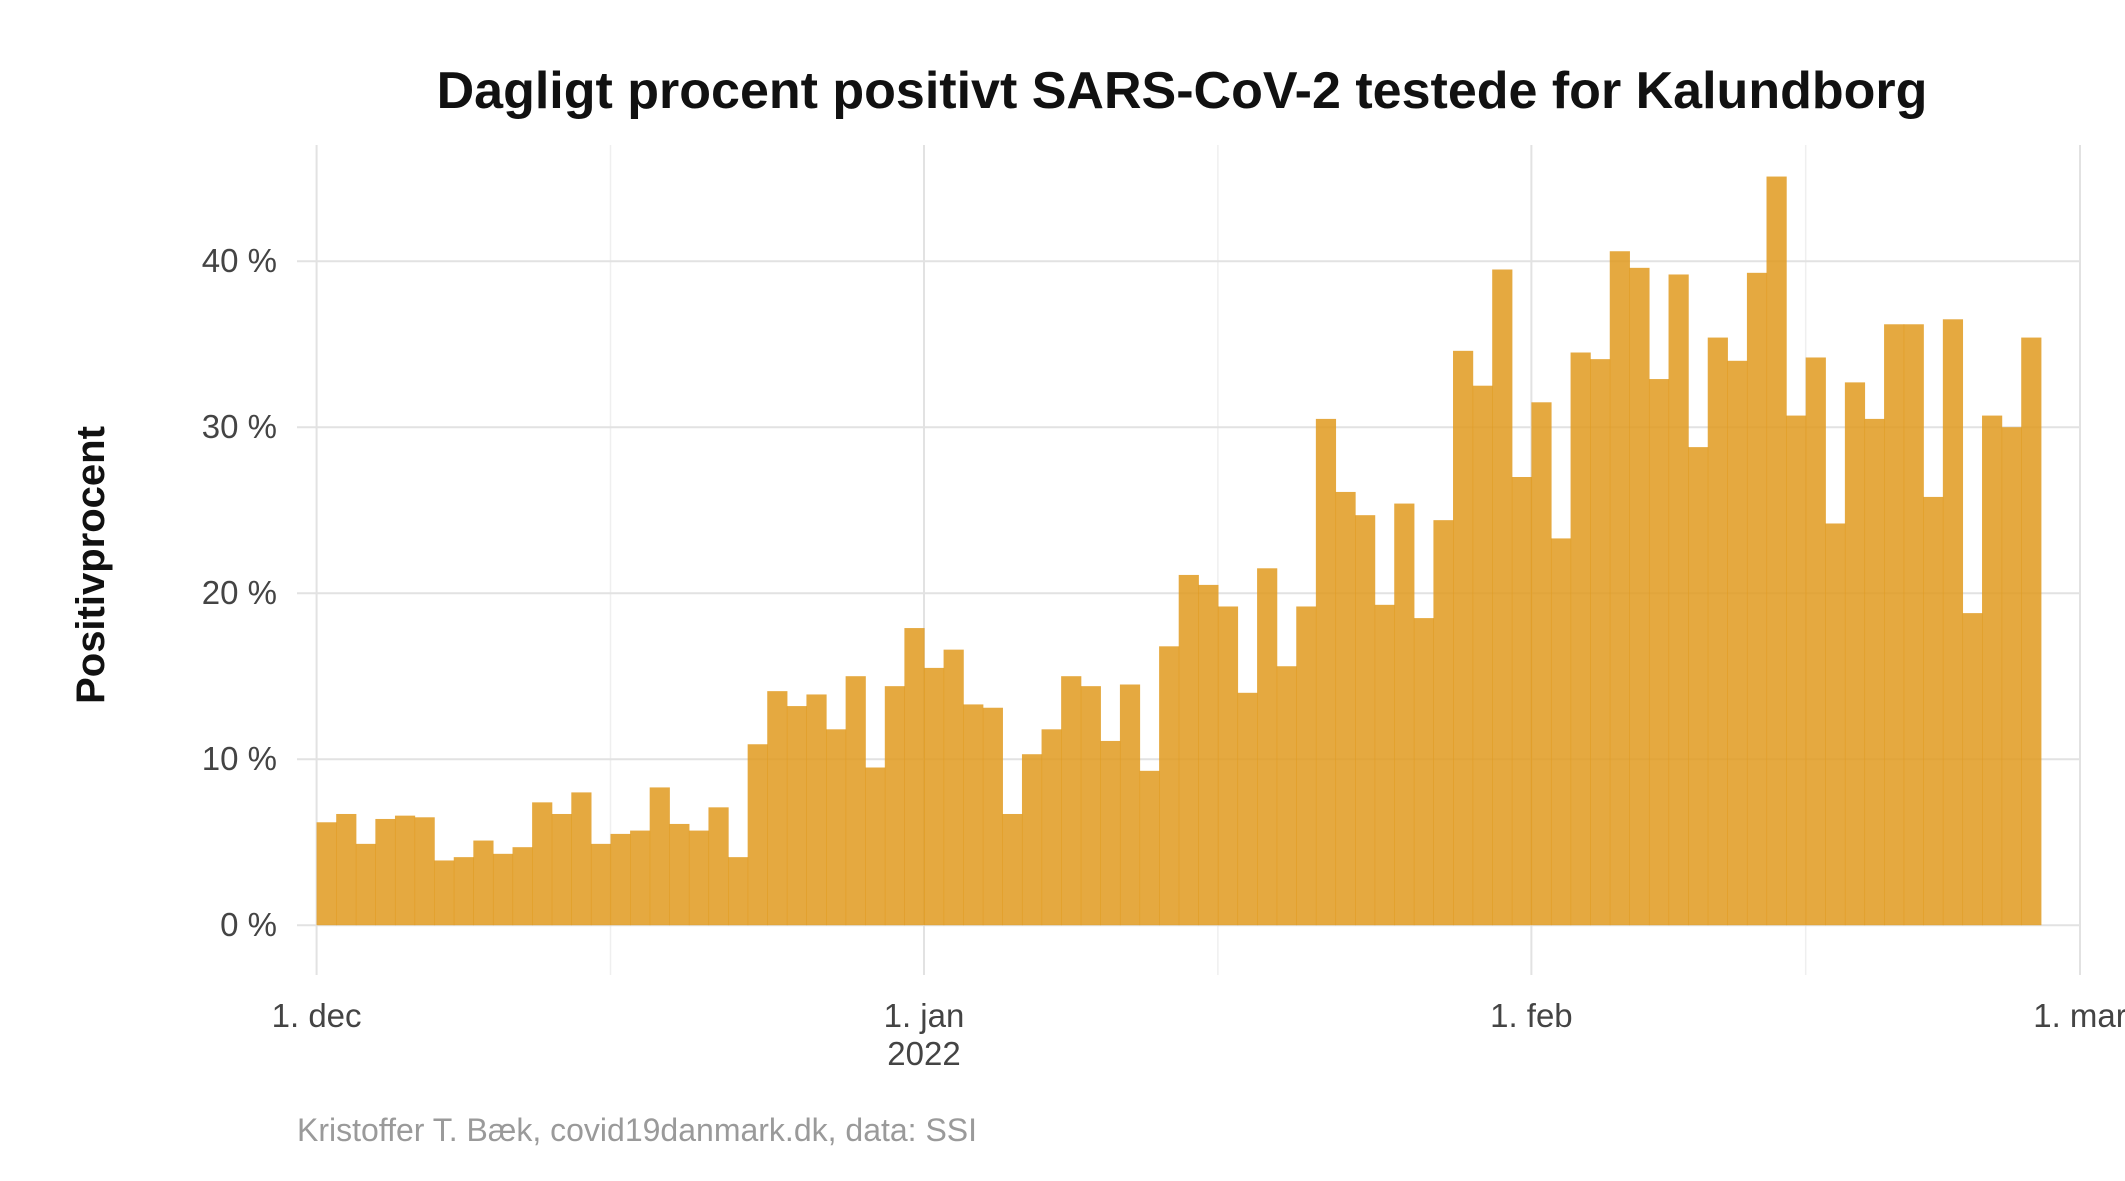  What do you see at coordinates (239, 426) in the screenshot?
I see `y-tick-label: 30 %` at bounding box center [239, 426].